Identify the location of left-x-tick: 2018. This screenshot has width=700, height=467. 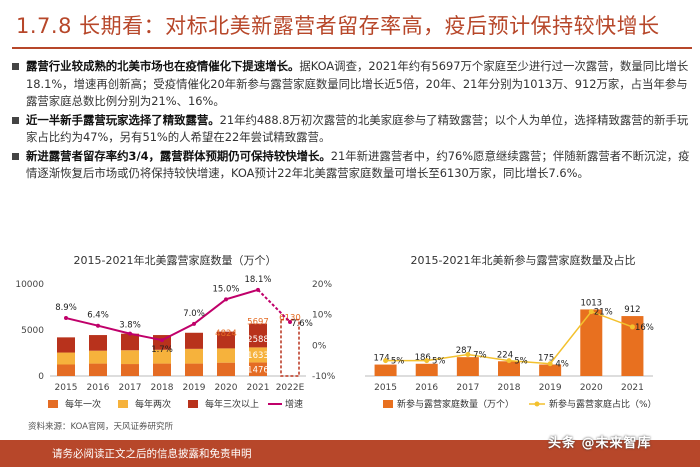
(162, 388).